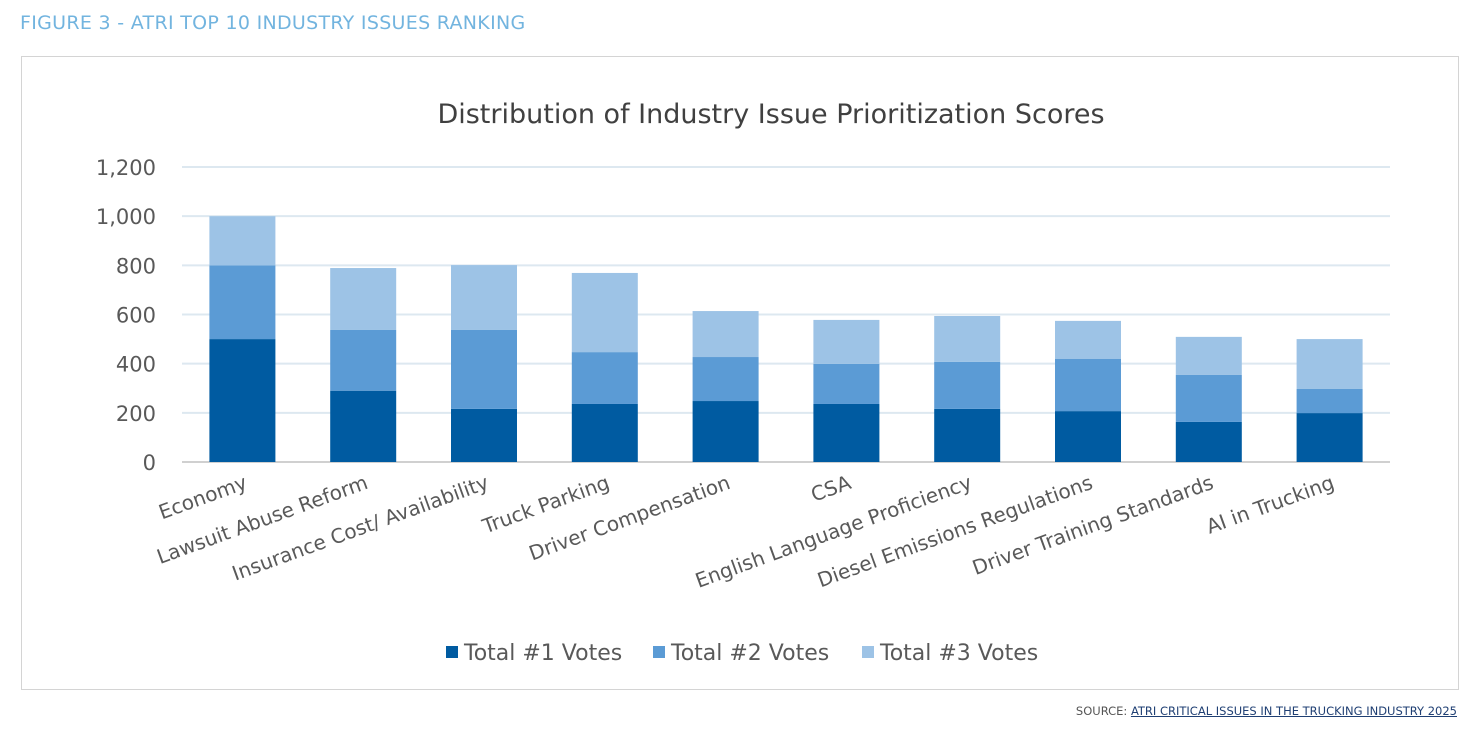 The image size is (1475, 730). Describe the element at coordinates (749, 653) in the screenshot. I see `legend-label: Total #2 Votes` at that location.